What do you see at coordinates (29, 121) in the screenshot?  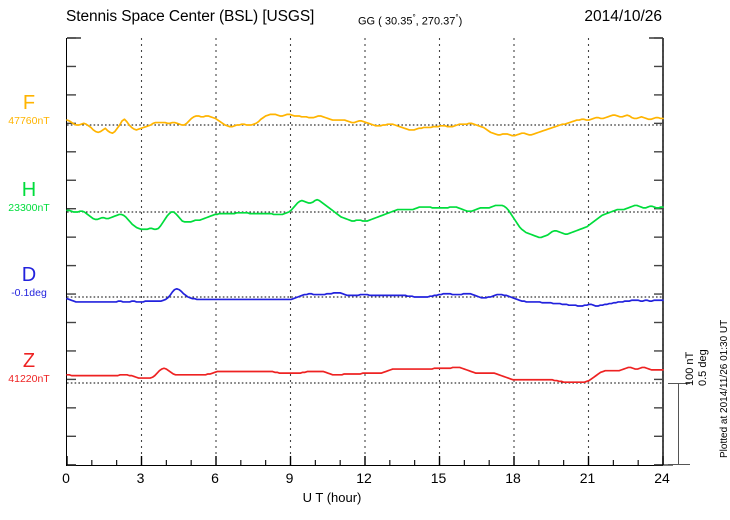 I see `trace-baseline-value-F: 47760nT` at bounding box center [29, 121].